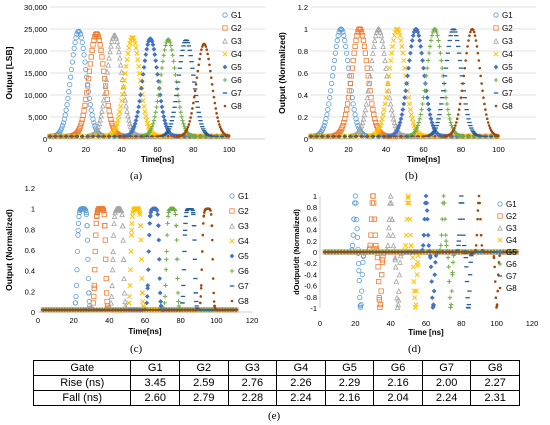 The width and height of the screenshot is (550, 425). Describe the element at coordinates (243, 301) in the screenshot. I see `legend-label: G8` at that location.